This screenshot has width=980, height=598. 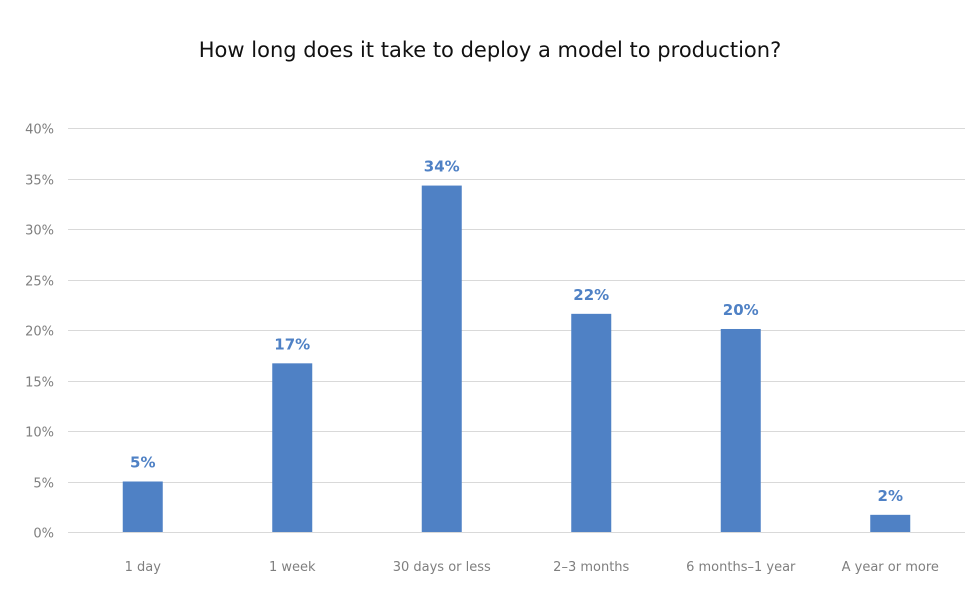 I want to click on y-tick-label: 15%, so click(x=39, y=383).